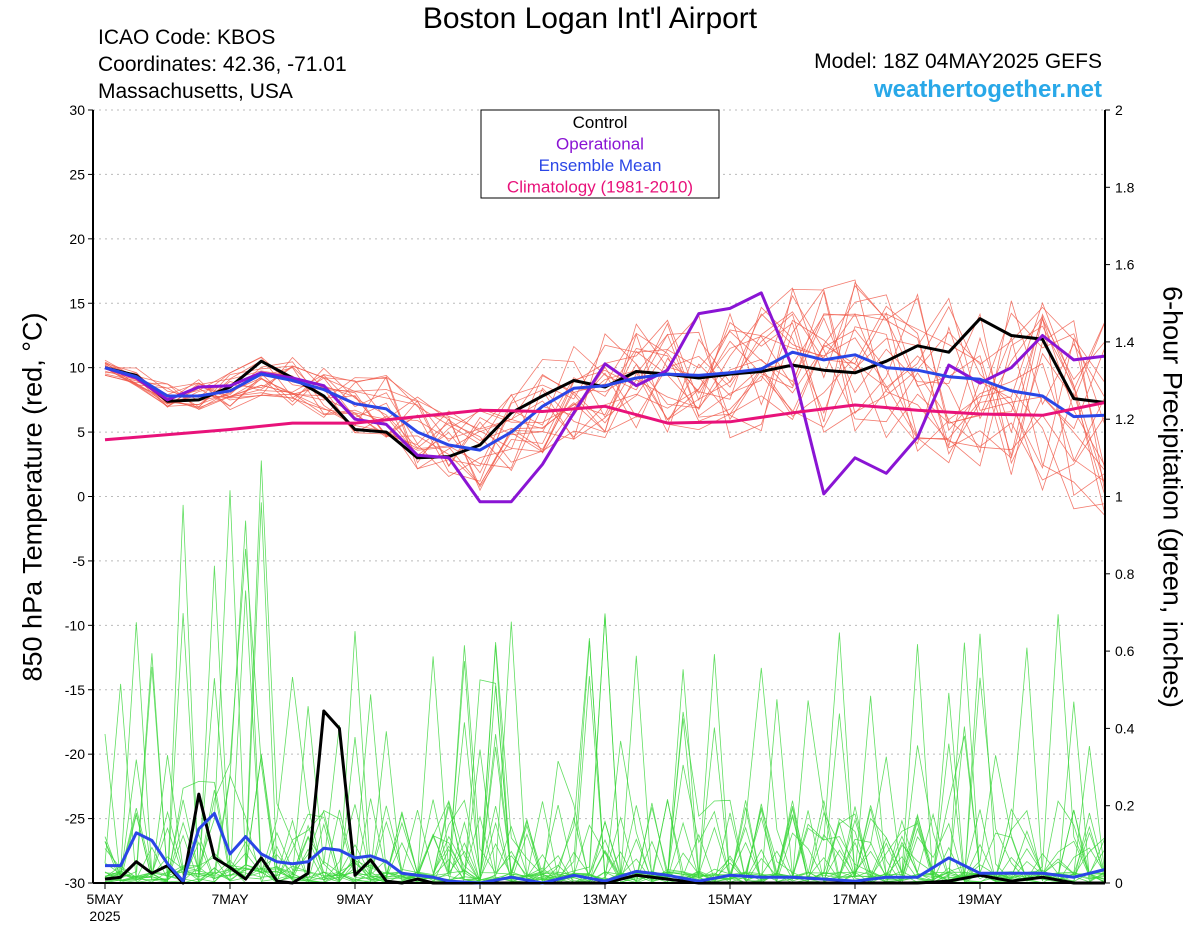 The height and width of the screenshot is (927, 1200). What do you see at coordinates (1125, 728) in the screenshot?
I see `y2-tick-label: 0.4` at bounding box center [1125, 728].